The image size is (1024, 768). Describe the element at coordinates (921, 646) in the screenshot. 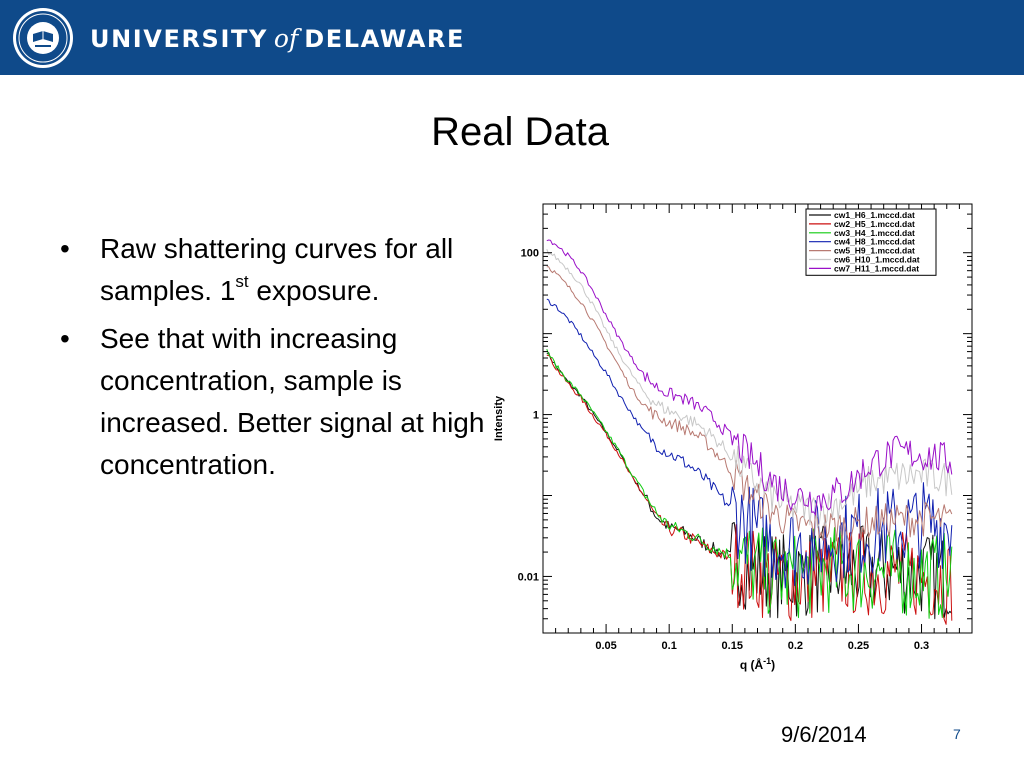

I see `x-tick-label: 0.3` at that location.